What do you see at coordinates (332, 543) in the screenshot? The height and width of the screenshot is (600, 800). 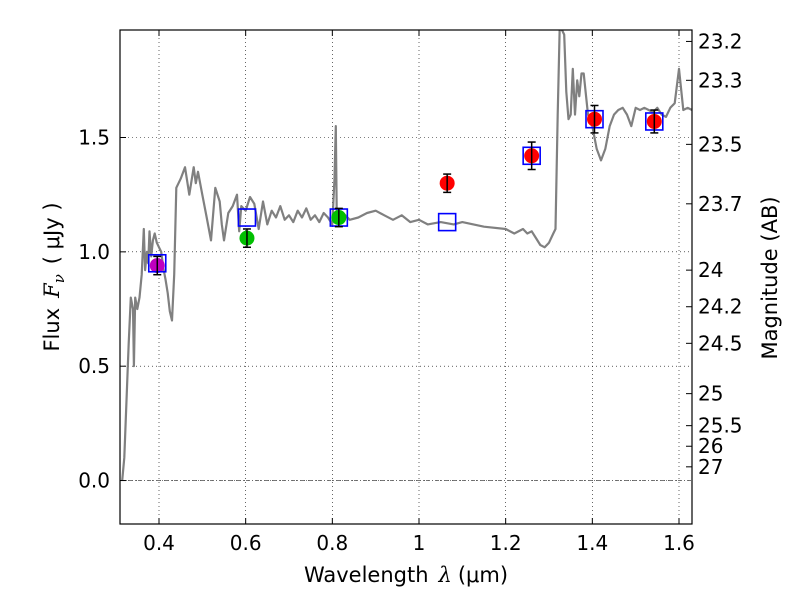 I see `x-tick-label: 0.8` at bounding box center [332, 543].